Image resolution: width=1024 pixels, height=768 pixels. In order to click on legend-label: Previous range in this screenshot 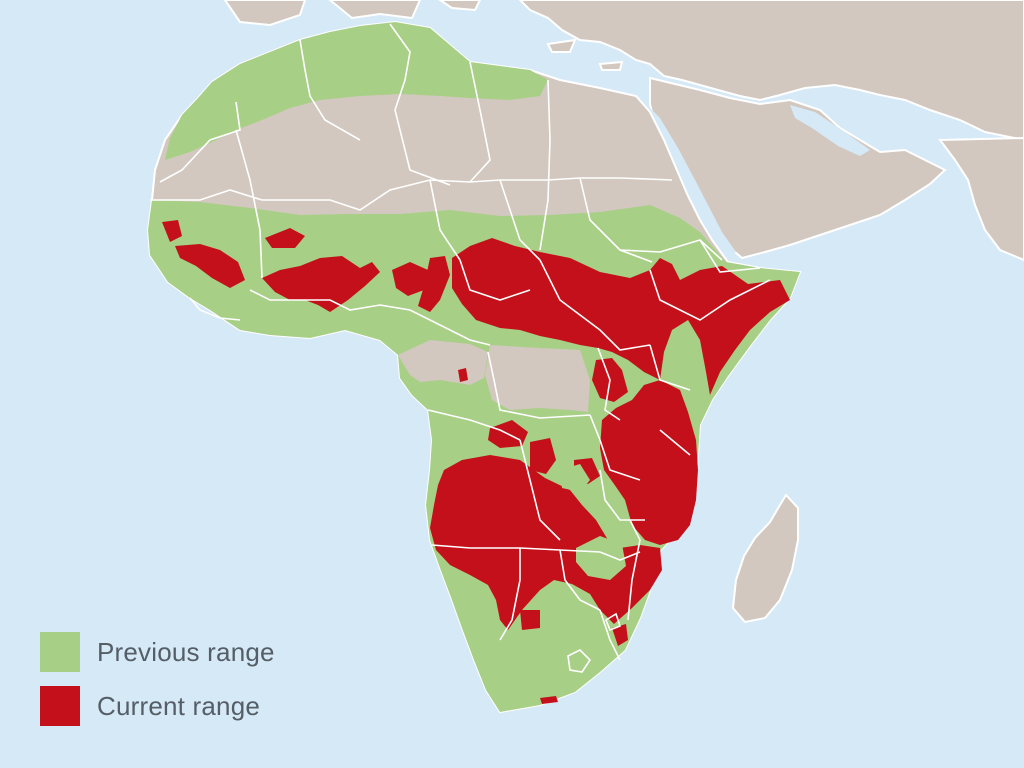, I will do `click(186, 651)`.